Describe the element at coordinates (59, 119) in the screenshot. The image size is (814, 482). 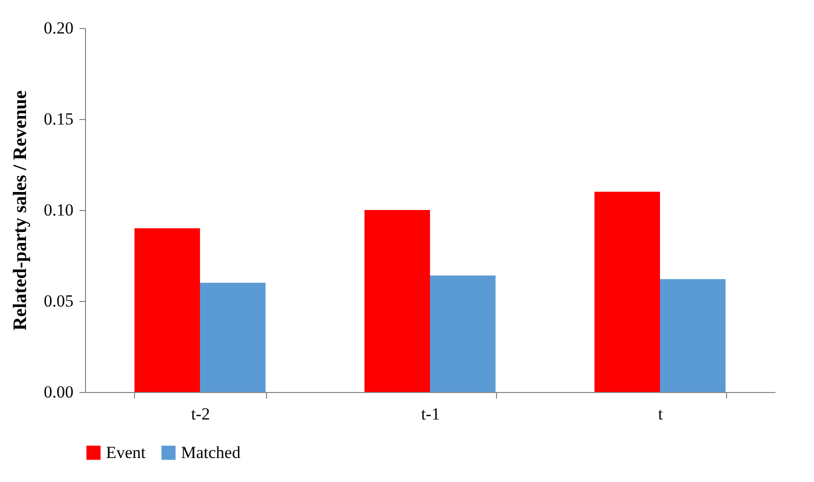
I see `y-tick-label: 0.15` at that location.